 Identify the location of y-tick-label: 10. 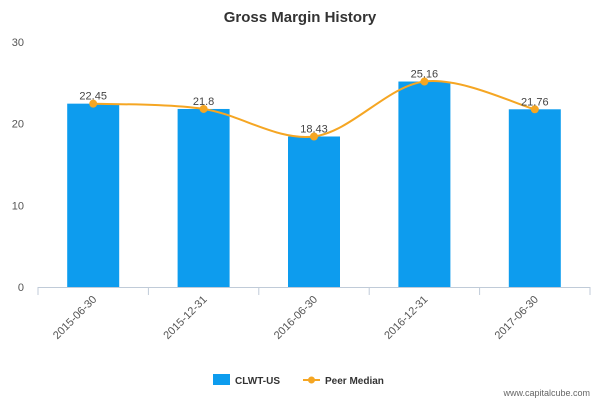
(18, 206).